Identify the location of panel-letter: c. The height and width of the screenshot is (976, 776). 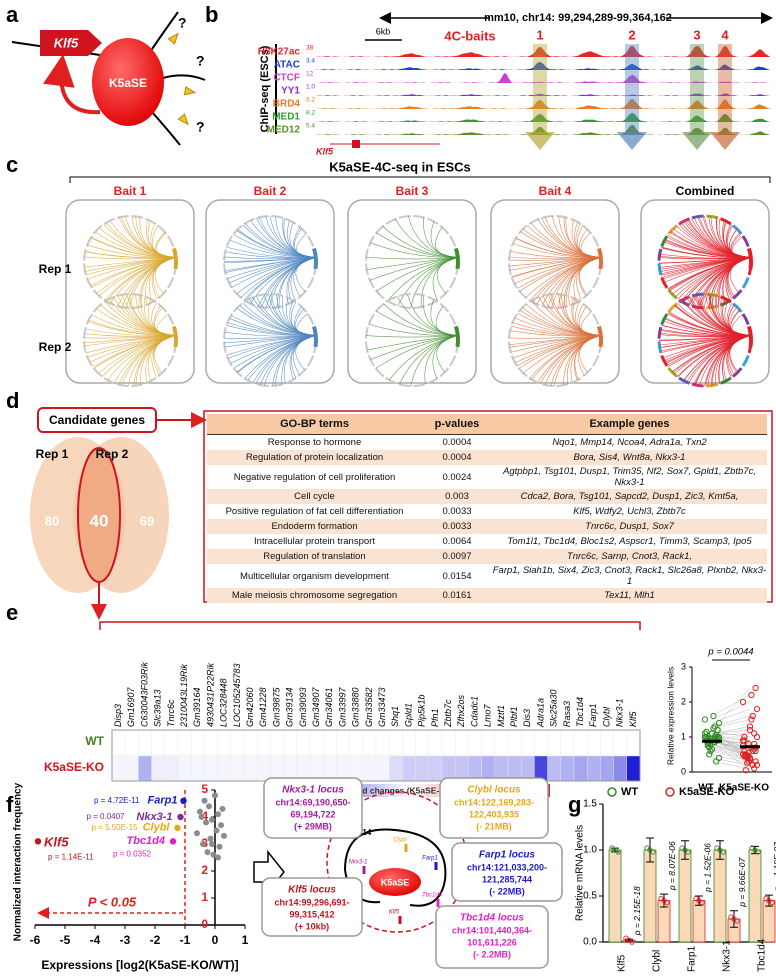
(12, 164).